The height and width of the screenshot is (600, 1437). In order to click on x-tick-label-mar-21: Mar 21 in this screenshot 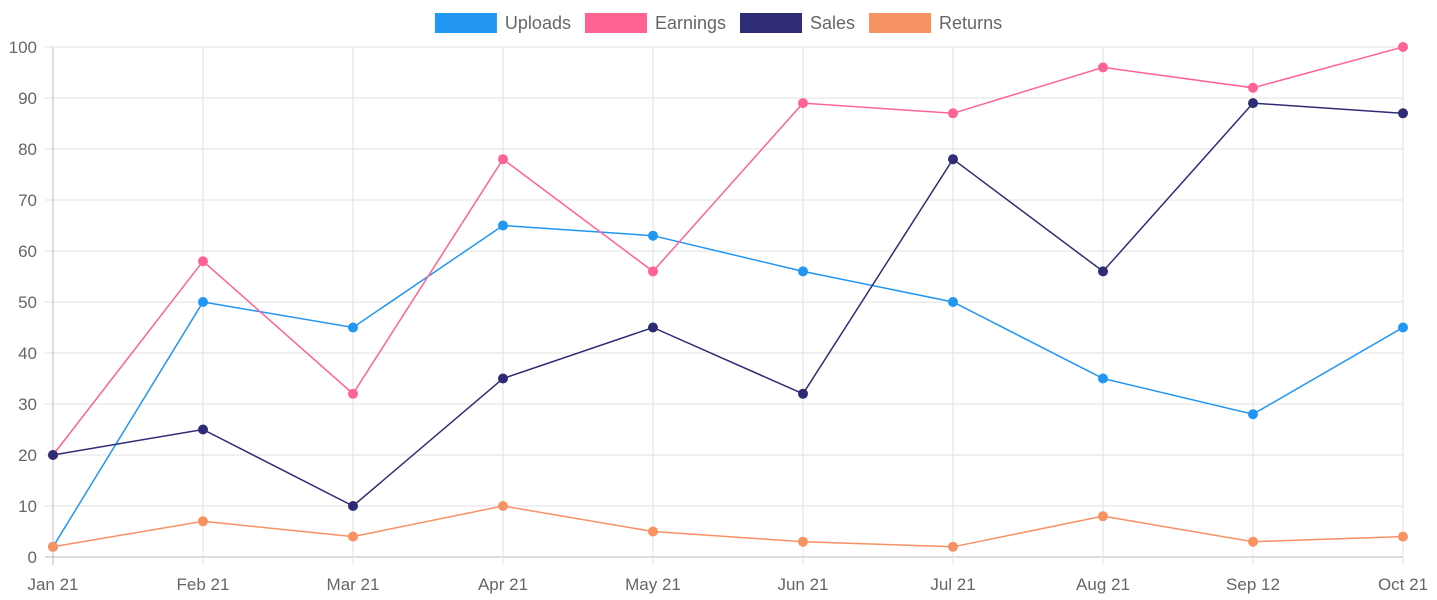, I will do `click(353, 584)`.